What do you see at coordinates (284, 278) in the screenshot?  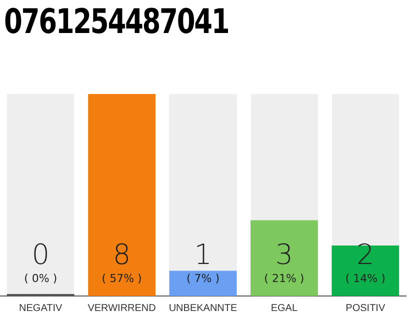 I see `annotation: ( 21% )` at bounding box center [284, 278].